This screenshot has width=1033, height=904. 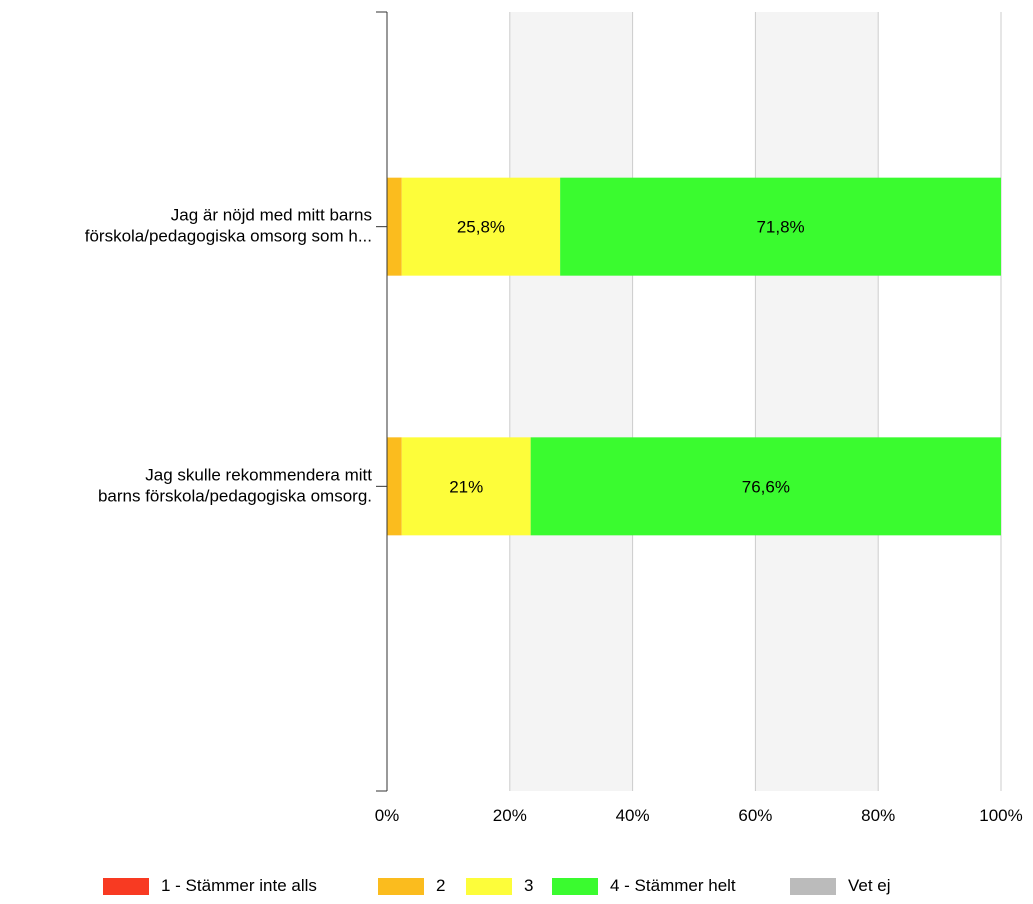 I want to click on x-tick-label: 20%, so click(x=510, y=815).